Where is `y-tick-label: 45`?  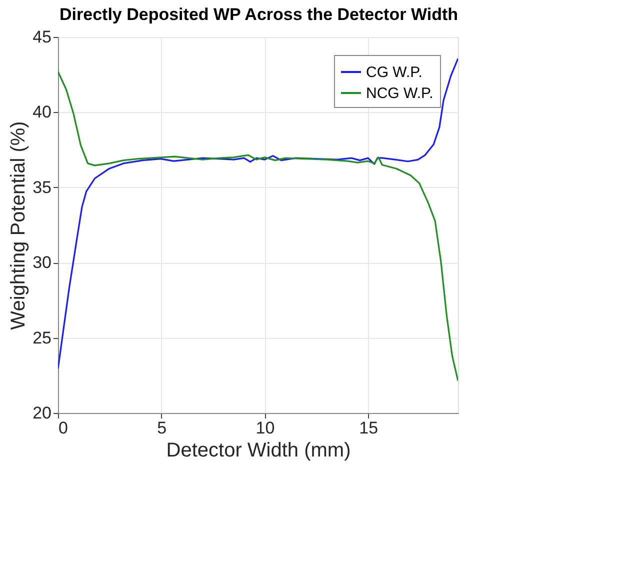
y-tick-label: 45 is located at coordinates (42, 37).